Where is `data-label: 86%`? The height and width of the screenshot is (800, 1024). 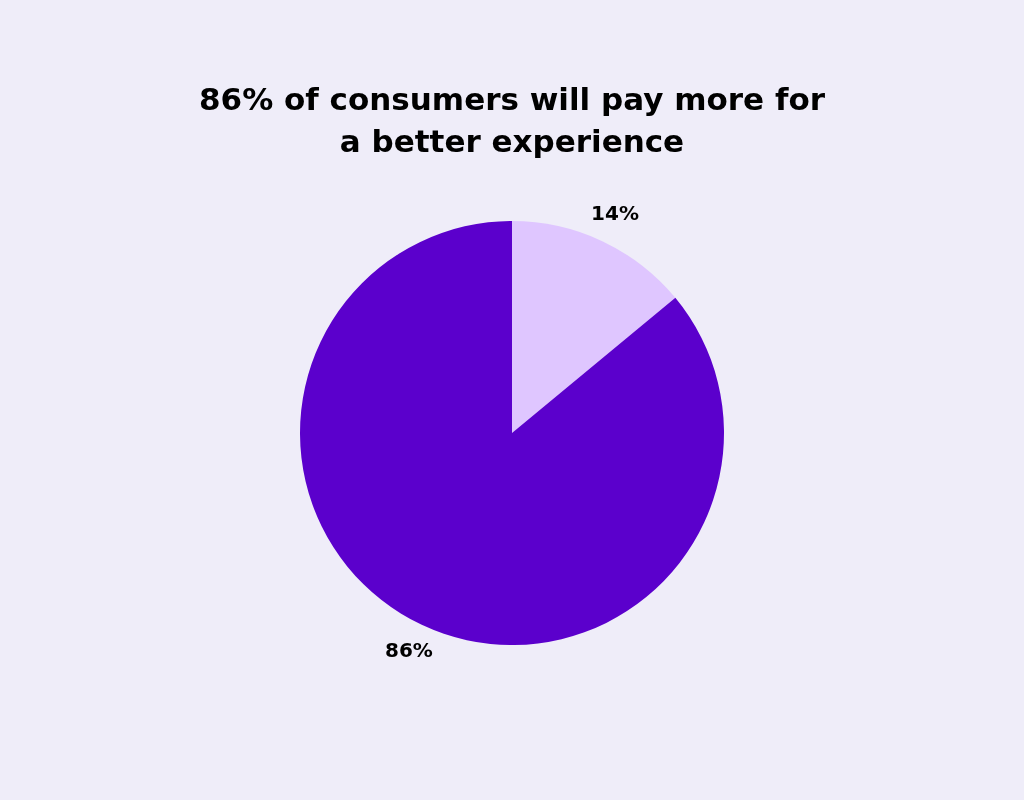 data-label: 86% is located at coordinates (409, 650).